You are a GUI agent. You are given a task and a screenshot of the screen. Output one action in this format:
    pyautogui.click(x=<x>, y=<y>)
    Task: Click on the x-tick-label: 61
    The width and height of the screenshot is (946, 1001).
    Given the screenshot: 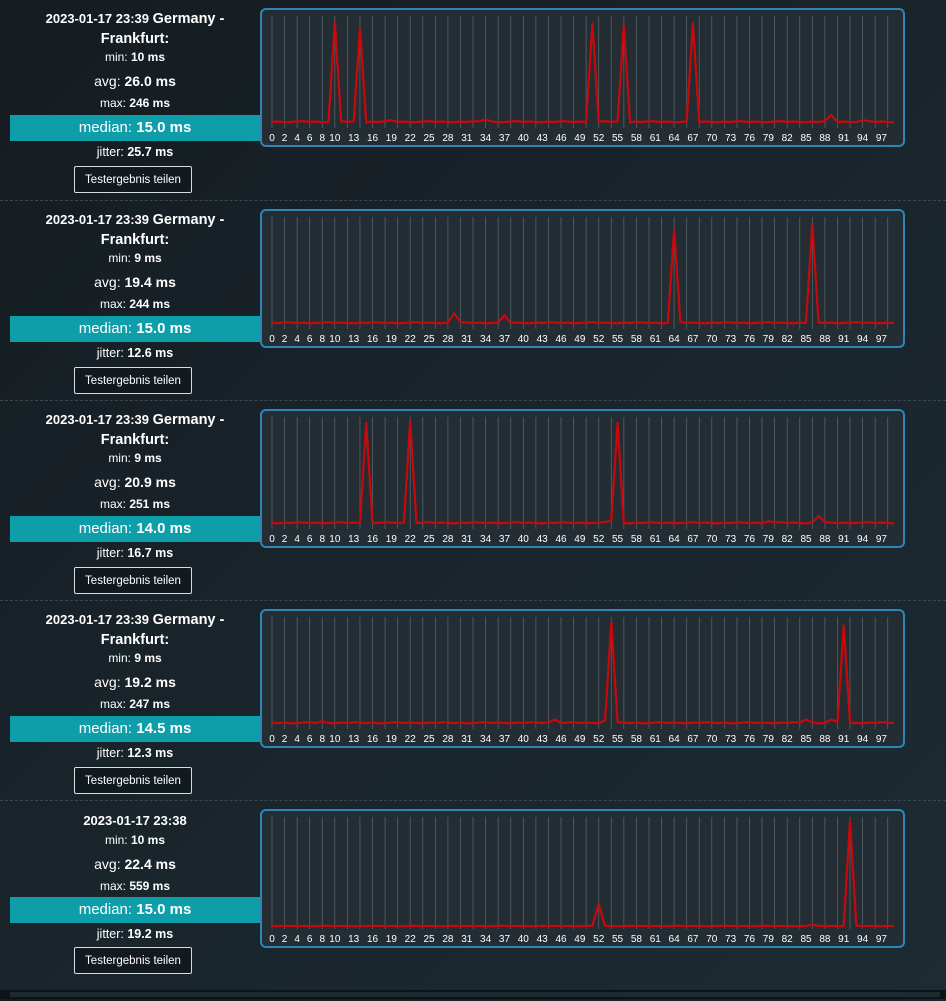 What is the action you would take?
    pyautogui.click(x=656, y=339)
    